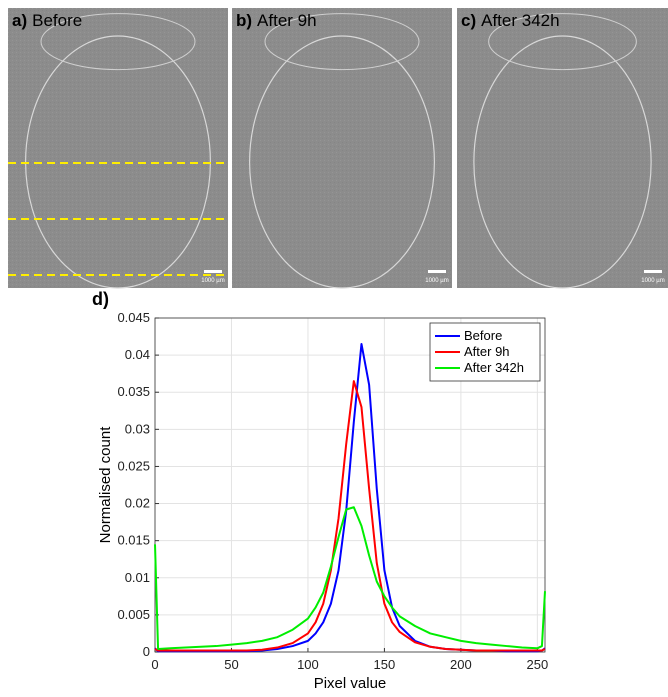 Image resolution: width=668 pixels, height=697 pixels. I want to click on panel-title: c) After 342h, so click(510, 20).